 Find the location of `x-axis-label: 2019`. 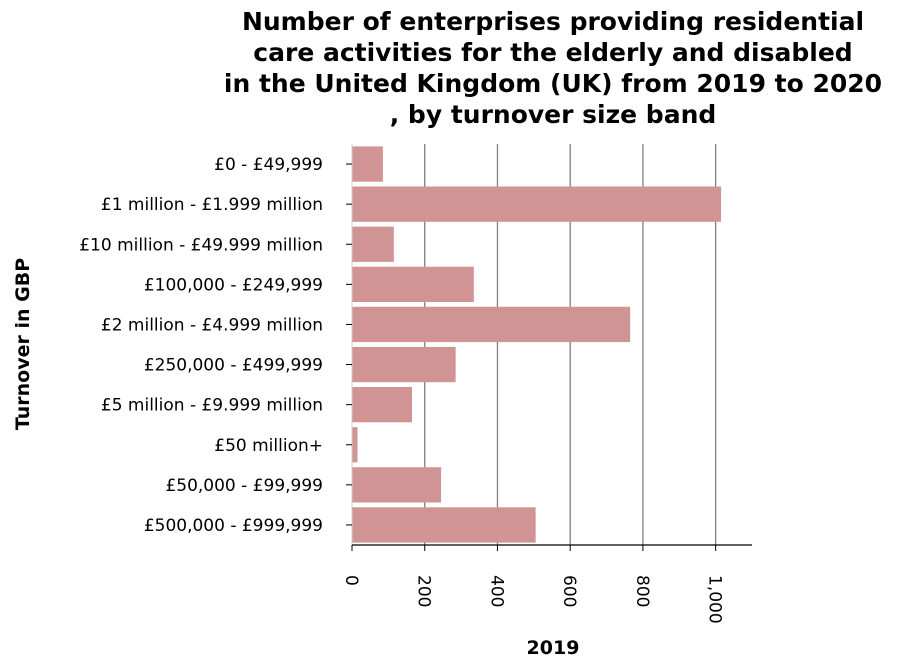

x-axis-label: 2019 is located at coordinates (553, 648).